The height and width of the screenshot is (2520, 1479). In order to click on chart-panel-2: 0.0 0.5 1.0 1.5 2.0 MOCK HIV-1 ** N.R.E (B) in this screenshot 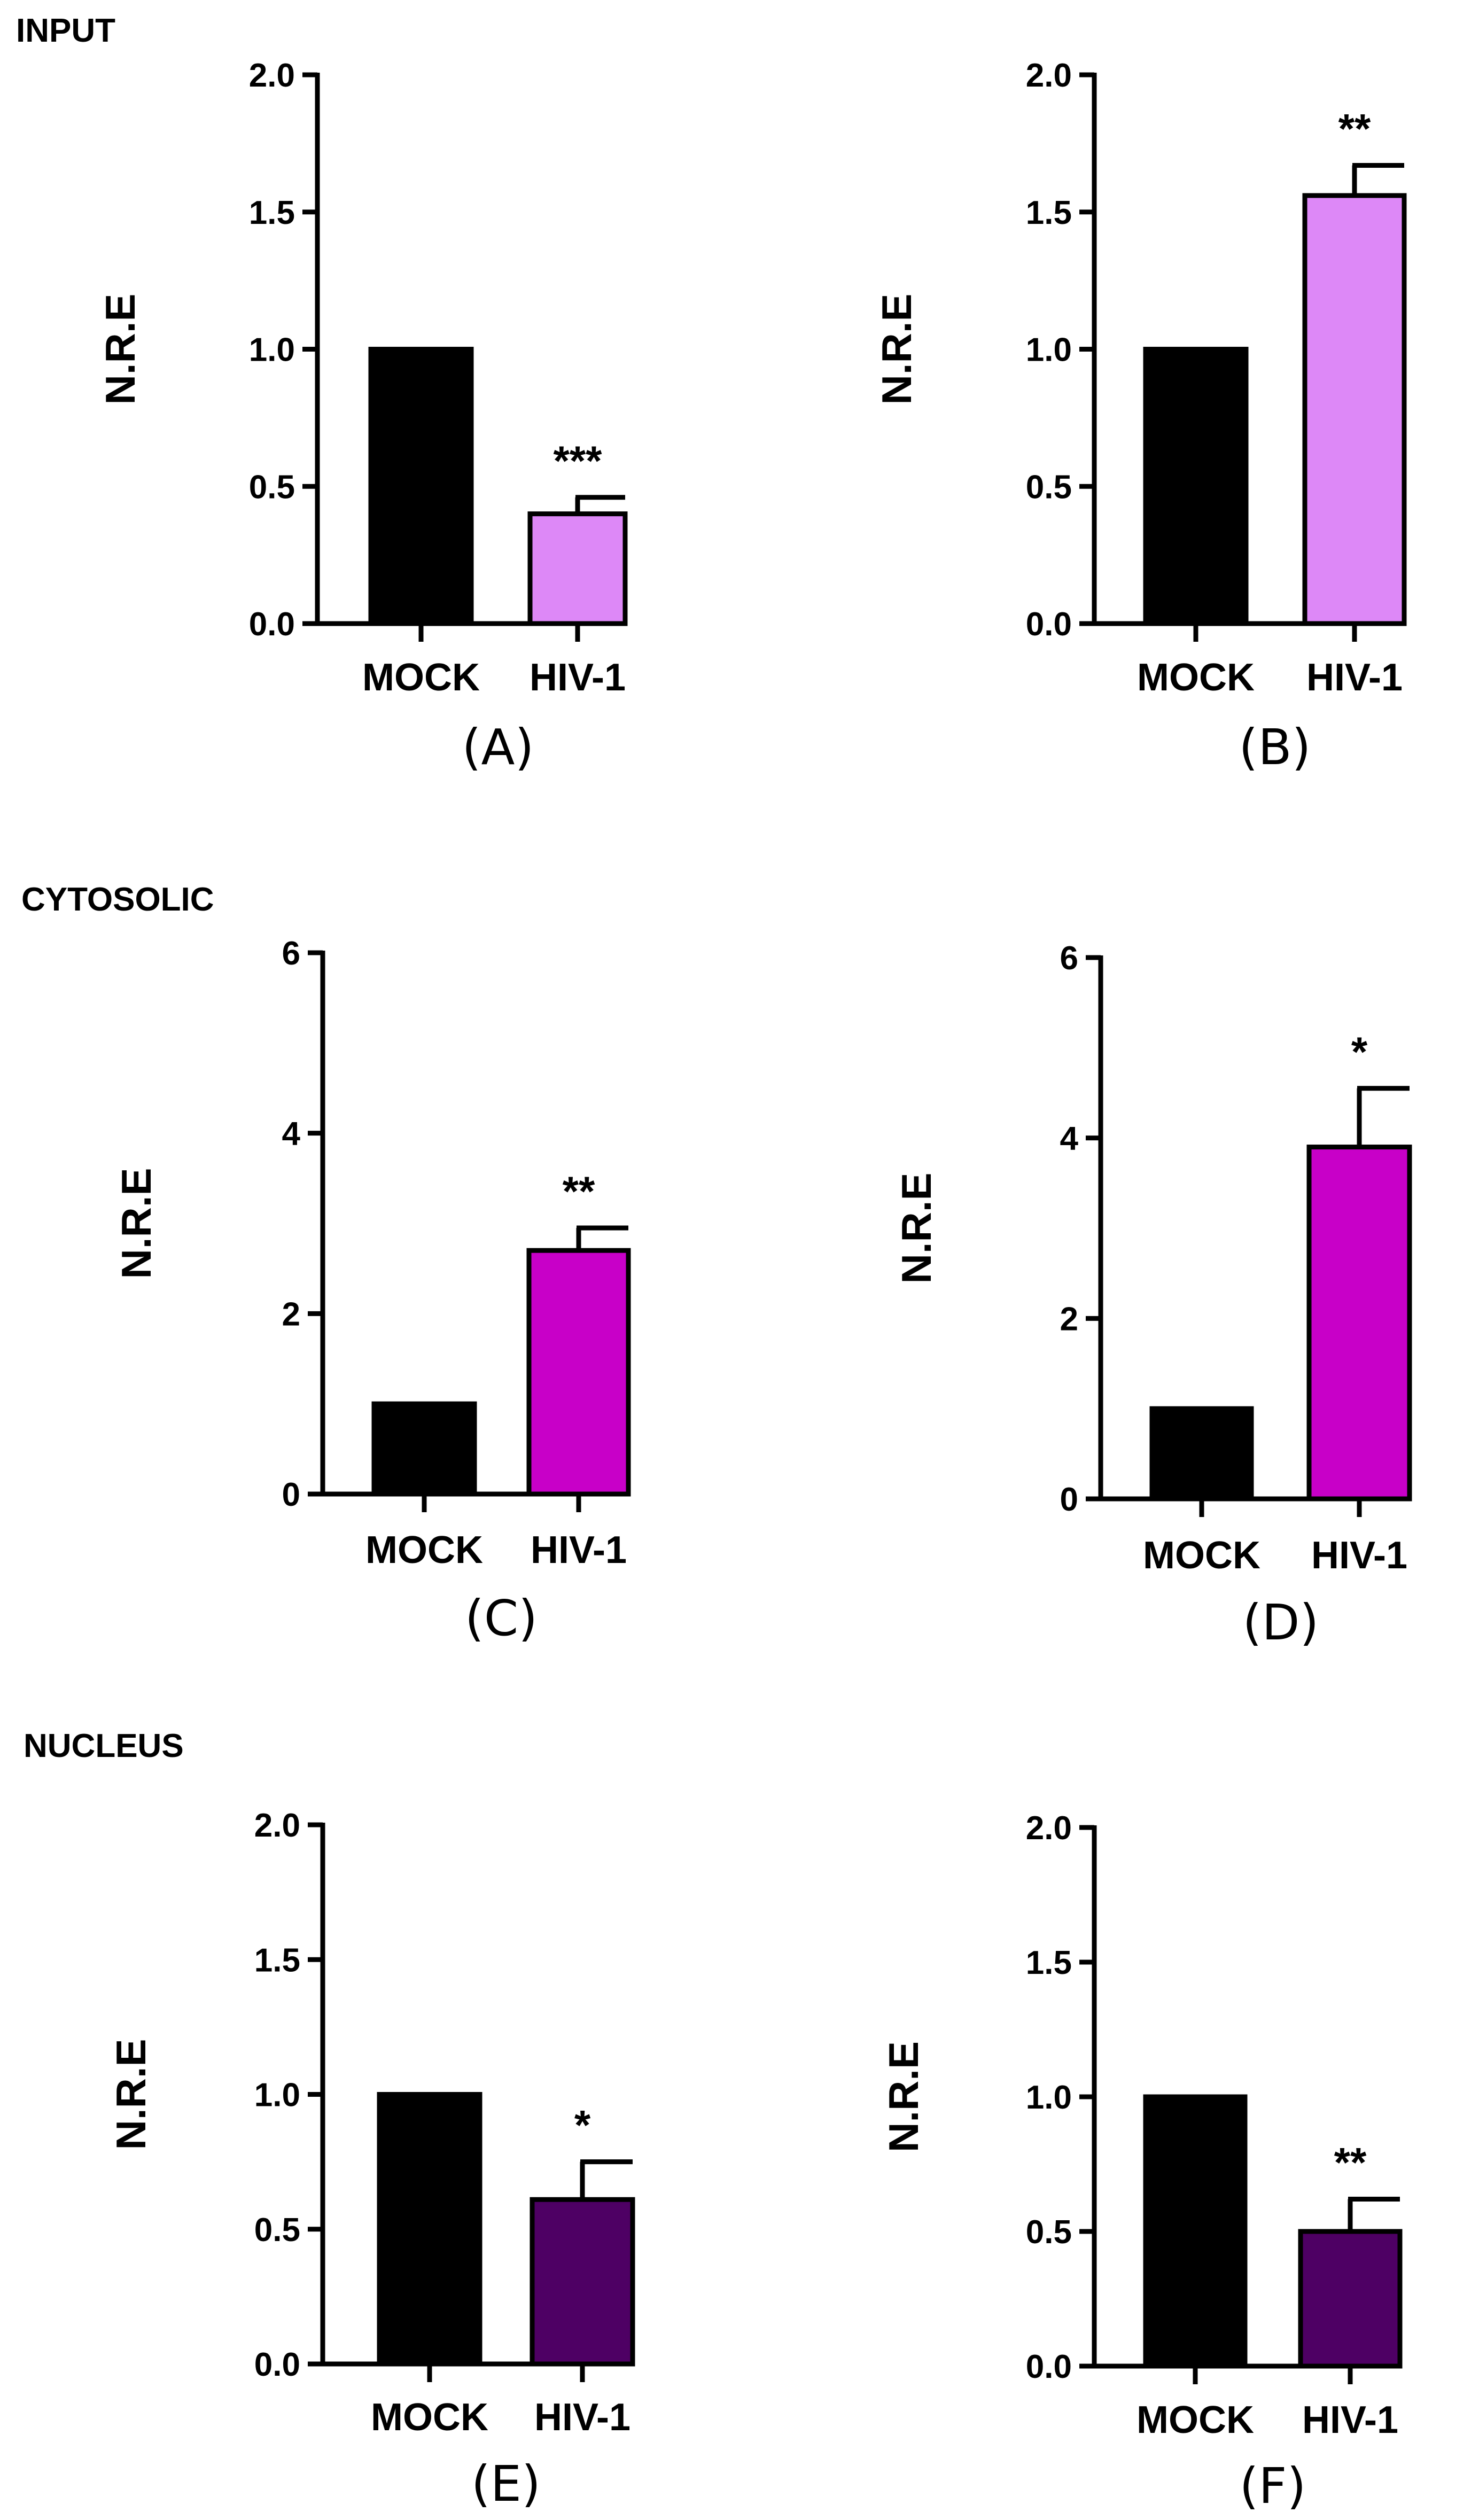, I will do `click(1140, 416)`.